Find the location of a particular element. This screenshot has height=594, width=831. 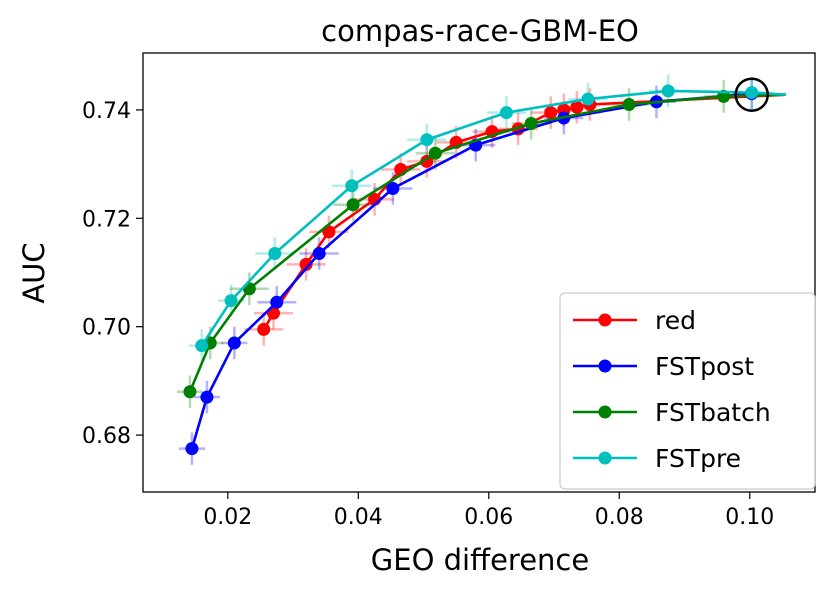

legend-item-FSTbatch: FSTbatch is located at coordinates (672, 412).